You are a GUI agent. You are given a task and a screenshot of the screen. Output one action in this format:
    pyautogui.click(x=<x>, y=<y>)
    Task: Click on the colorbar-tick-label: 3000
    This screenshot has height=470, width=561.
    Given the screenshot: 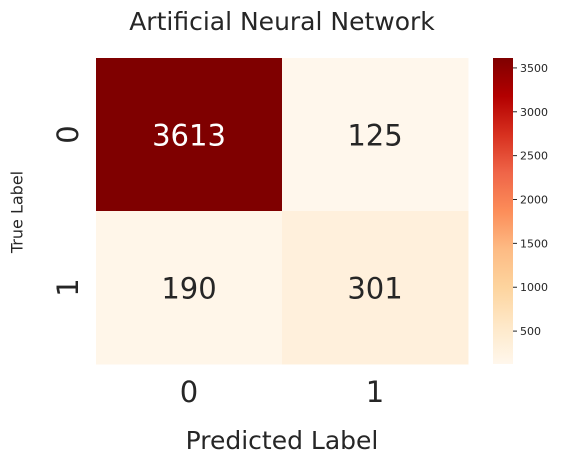 What is the action you would take?
    pyautogui.click(x=534, y=112)
    